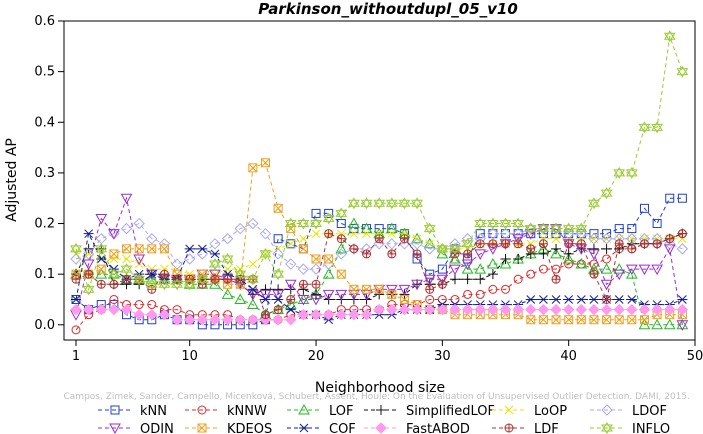 The width and height of the screenshot is (703, 434). I want to click on y-tick-label: 0.5, so click(44, 72).